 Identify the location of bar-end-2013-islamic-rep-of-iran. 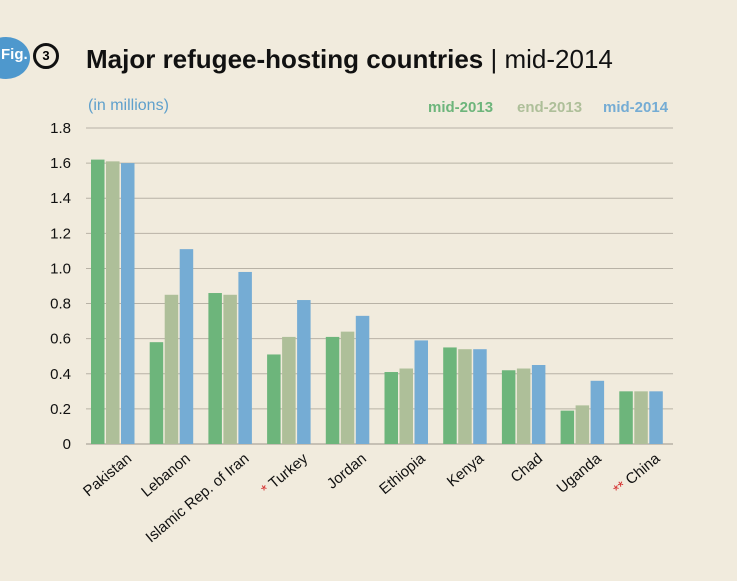
(230, 369).